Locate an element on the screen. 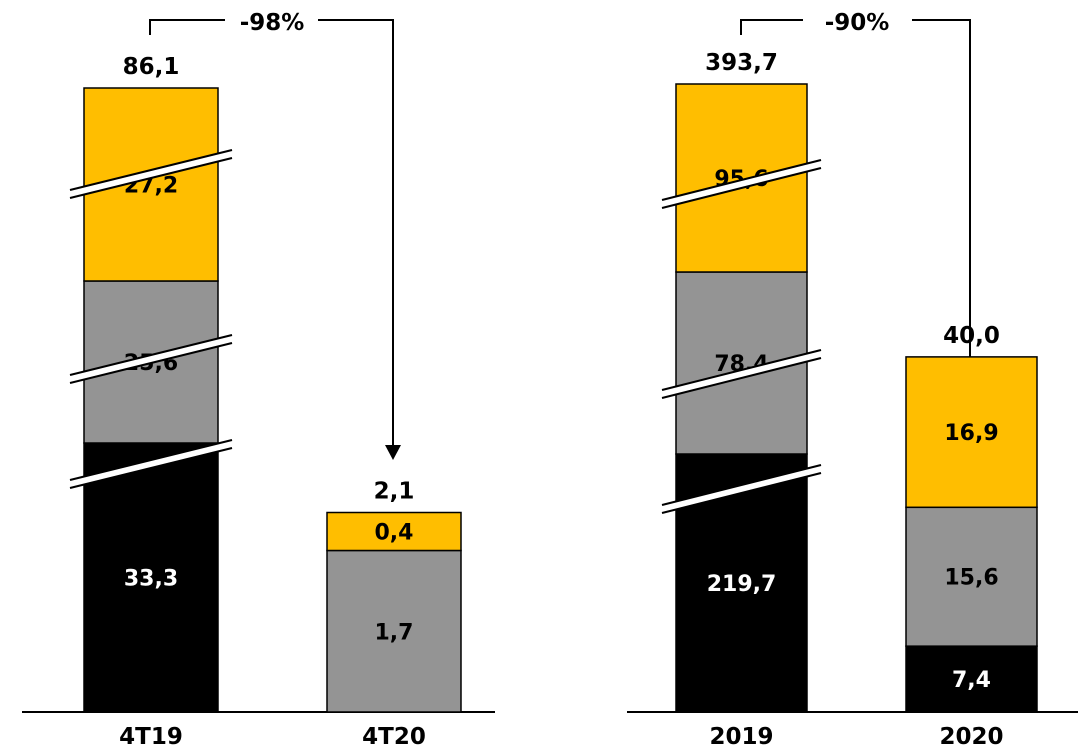  value-label-4T19-bottom: 33,3 is located at coordinates (151, 579).